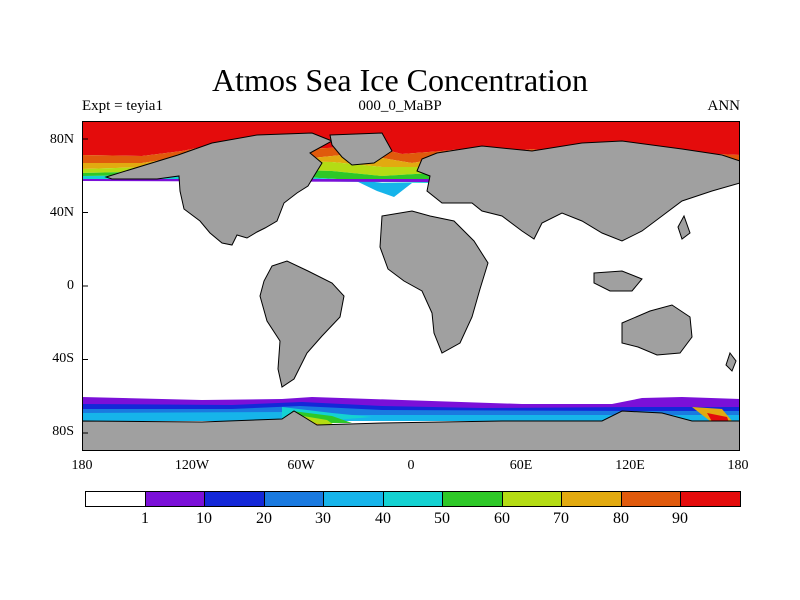  Describe the element at coordinates (264, 518) in the screenshot. I see `legend-label: 20` at that location.